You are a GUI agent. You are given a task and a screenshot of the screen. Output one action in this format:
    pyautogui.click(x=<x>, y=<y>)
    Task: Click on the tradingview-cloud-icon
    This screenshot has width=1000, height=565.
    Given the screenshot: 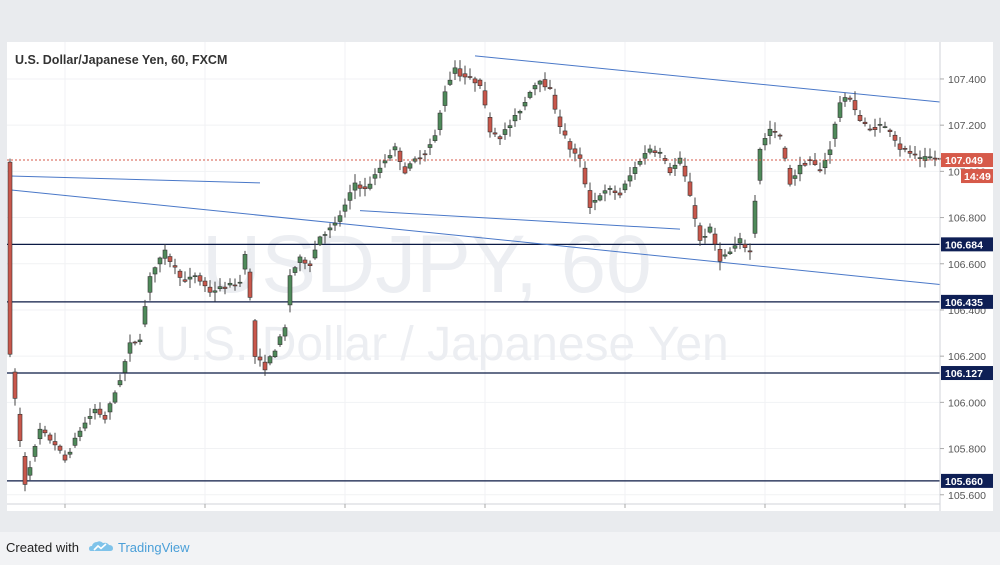 What is the action you would take?
    pyautogui.click(x=101, y=546)
    